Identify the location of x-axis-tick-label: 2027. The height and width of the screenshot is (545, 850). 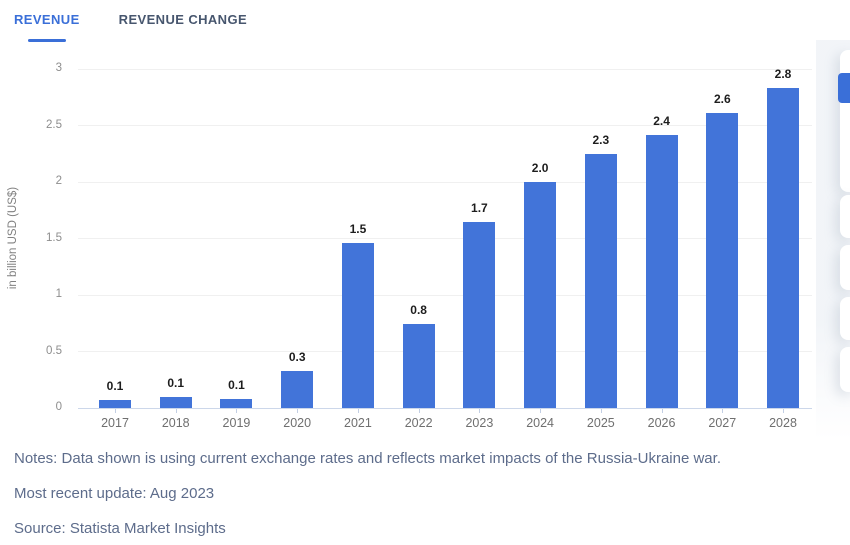
(722, 423).